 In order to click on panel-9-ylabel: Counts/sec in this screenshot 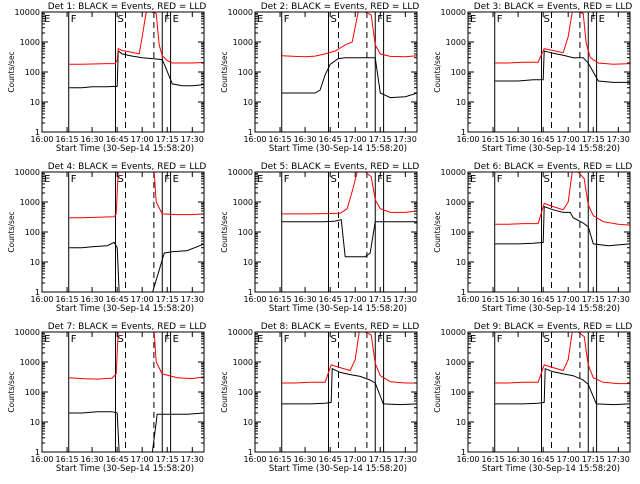, I will do `click(437, 391)`.